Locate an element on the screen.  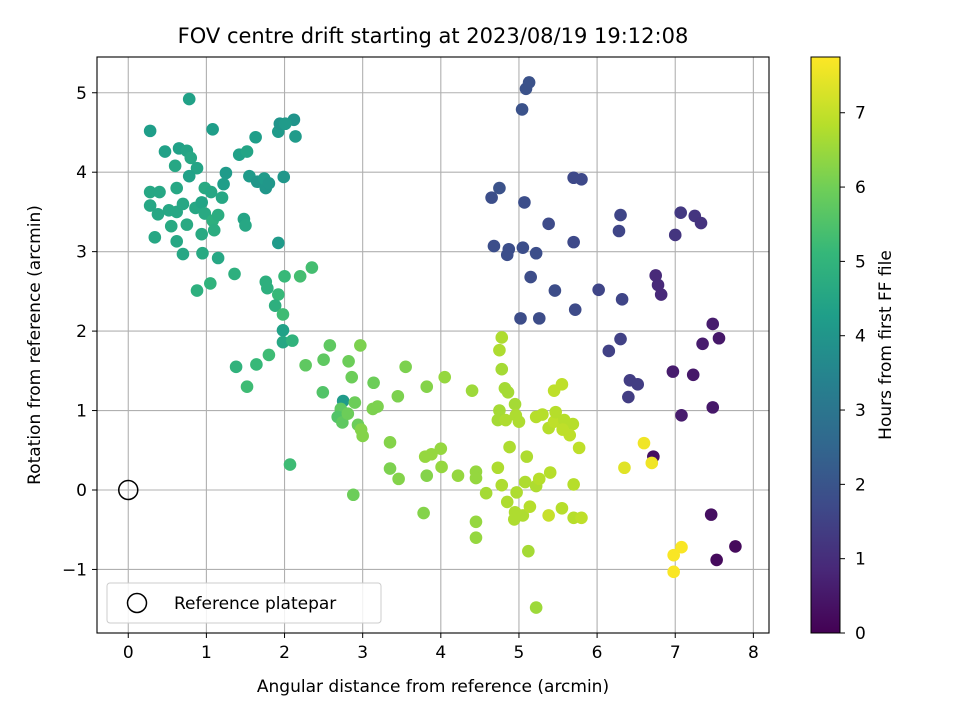
legend-box is located at coordinates (244, 603).